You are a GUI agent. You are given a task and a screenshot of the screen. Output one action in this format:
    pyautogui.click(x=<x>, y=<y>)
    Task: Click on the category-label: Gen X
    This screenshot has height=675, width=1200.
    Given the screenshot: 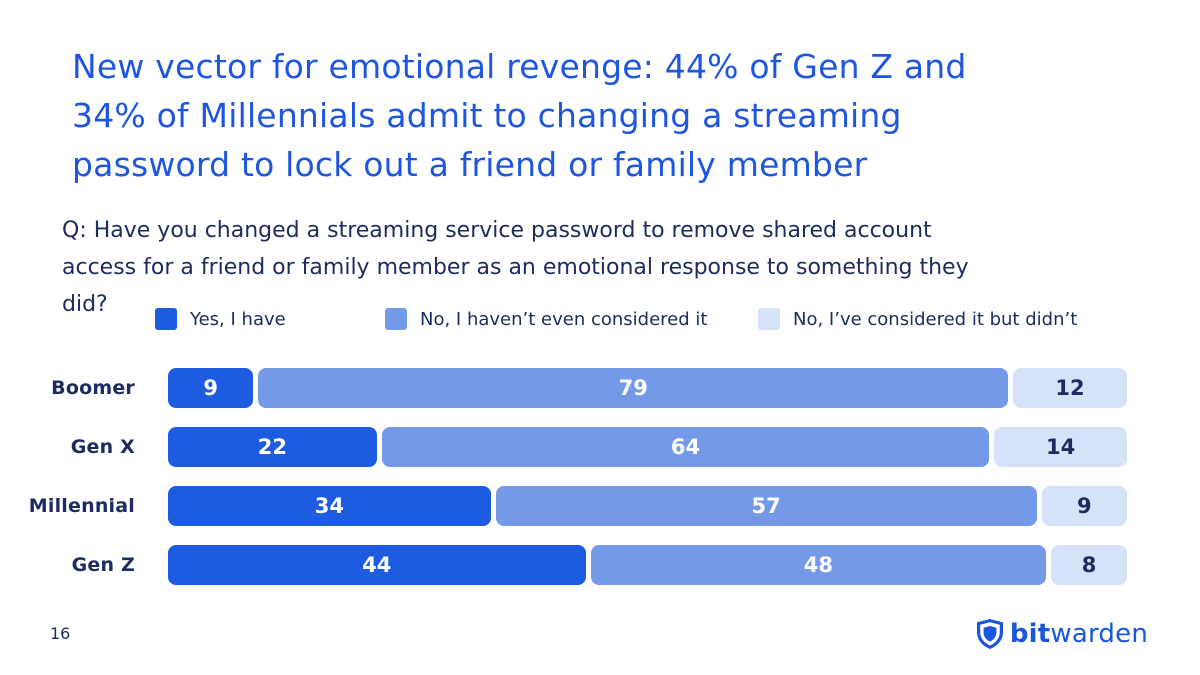 What is the action you would take?
    pyautogui.click(x=102, y=447)
    